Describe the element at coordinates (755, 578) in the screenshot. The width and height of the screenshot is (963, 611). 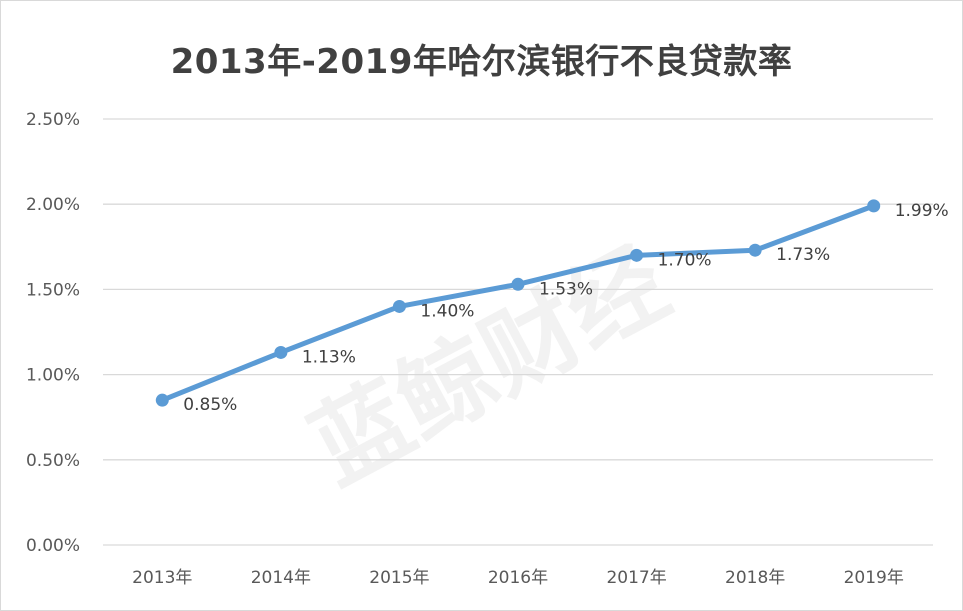
I see `x-tick-label: 2018年` at that location.